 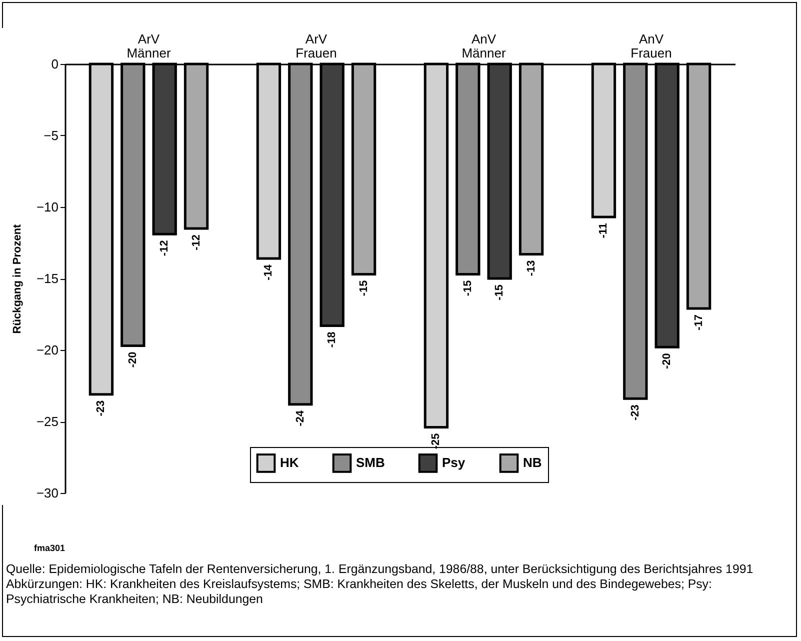 What do you see at coordinates (300, 417) in the screenshot?
I see `data-label: -24` at bounding box center [300, 417].